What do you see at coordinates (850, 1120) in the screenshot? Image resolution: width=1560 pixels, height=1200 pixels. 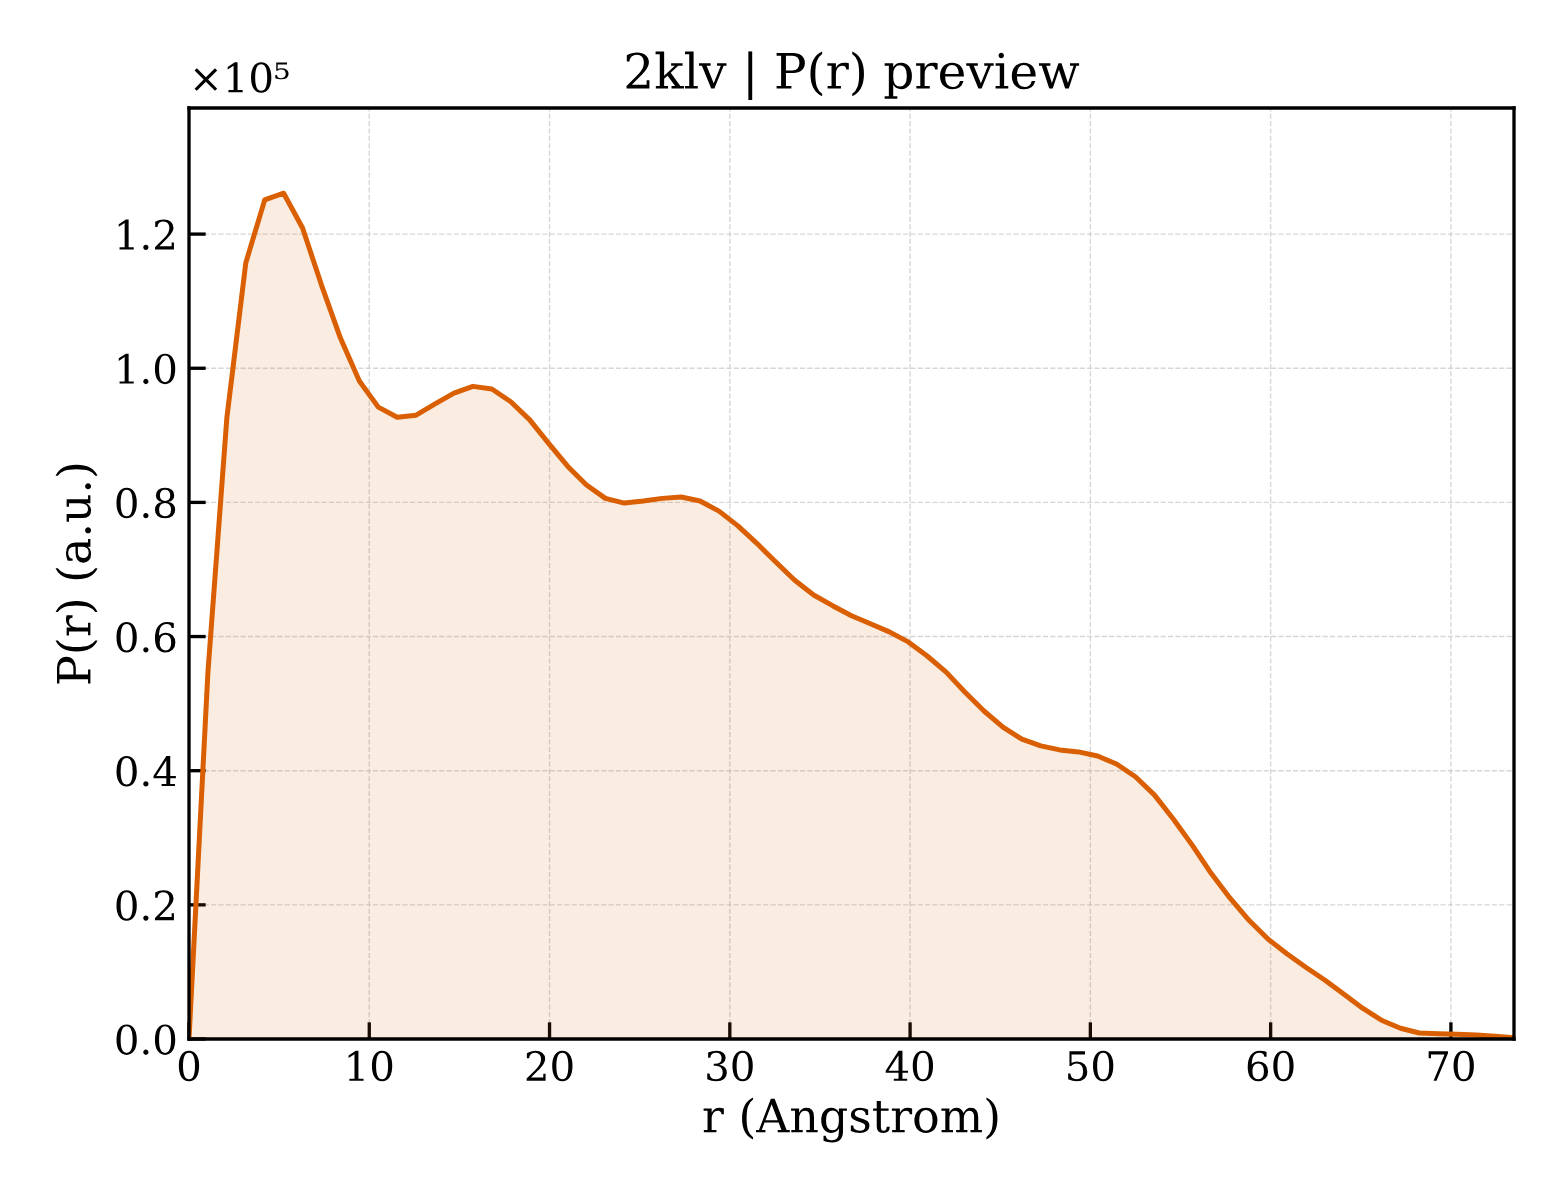 I see `x-axis-title: r (Angstrom)` at bounding box center [850, 1120].